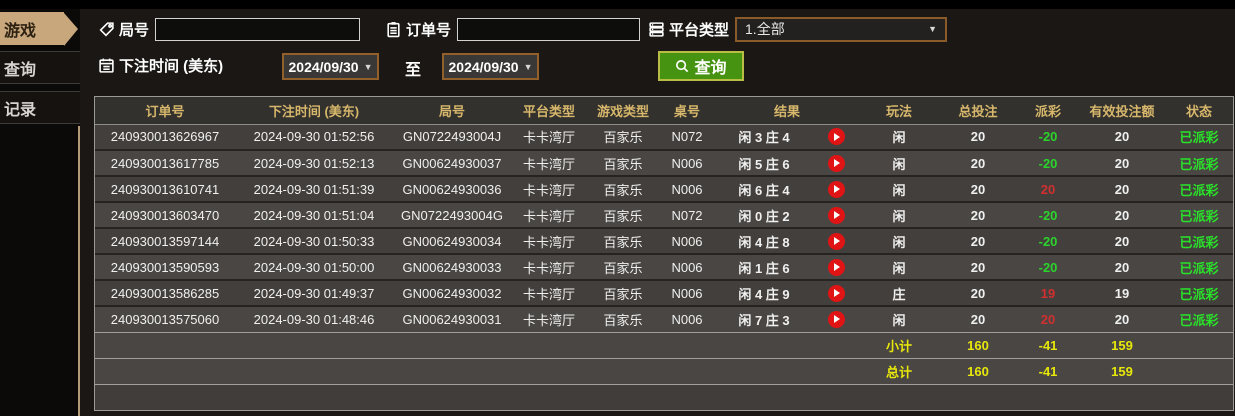 The image size is (1235, 416). I want to click on sidebar-item-records: 记录, so click(40, 107).